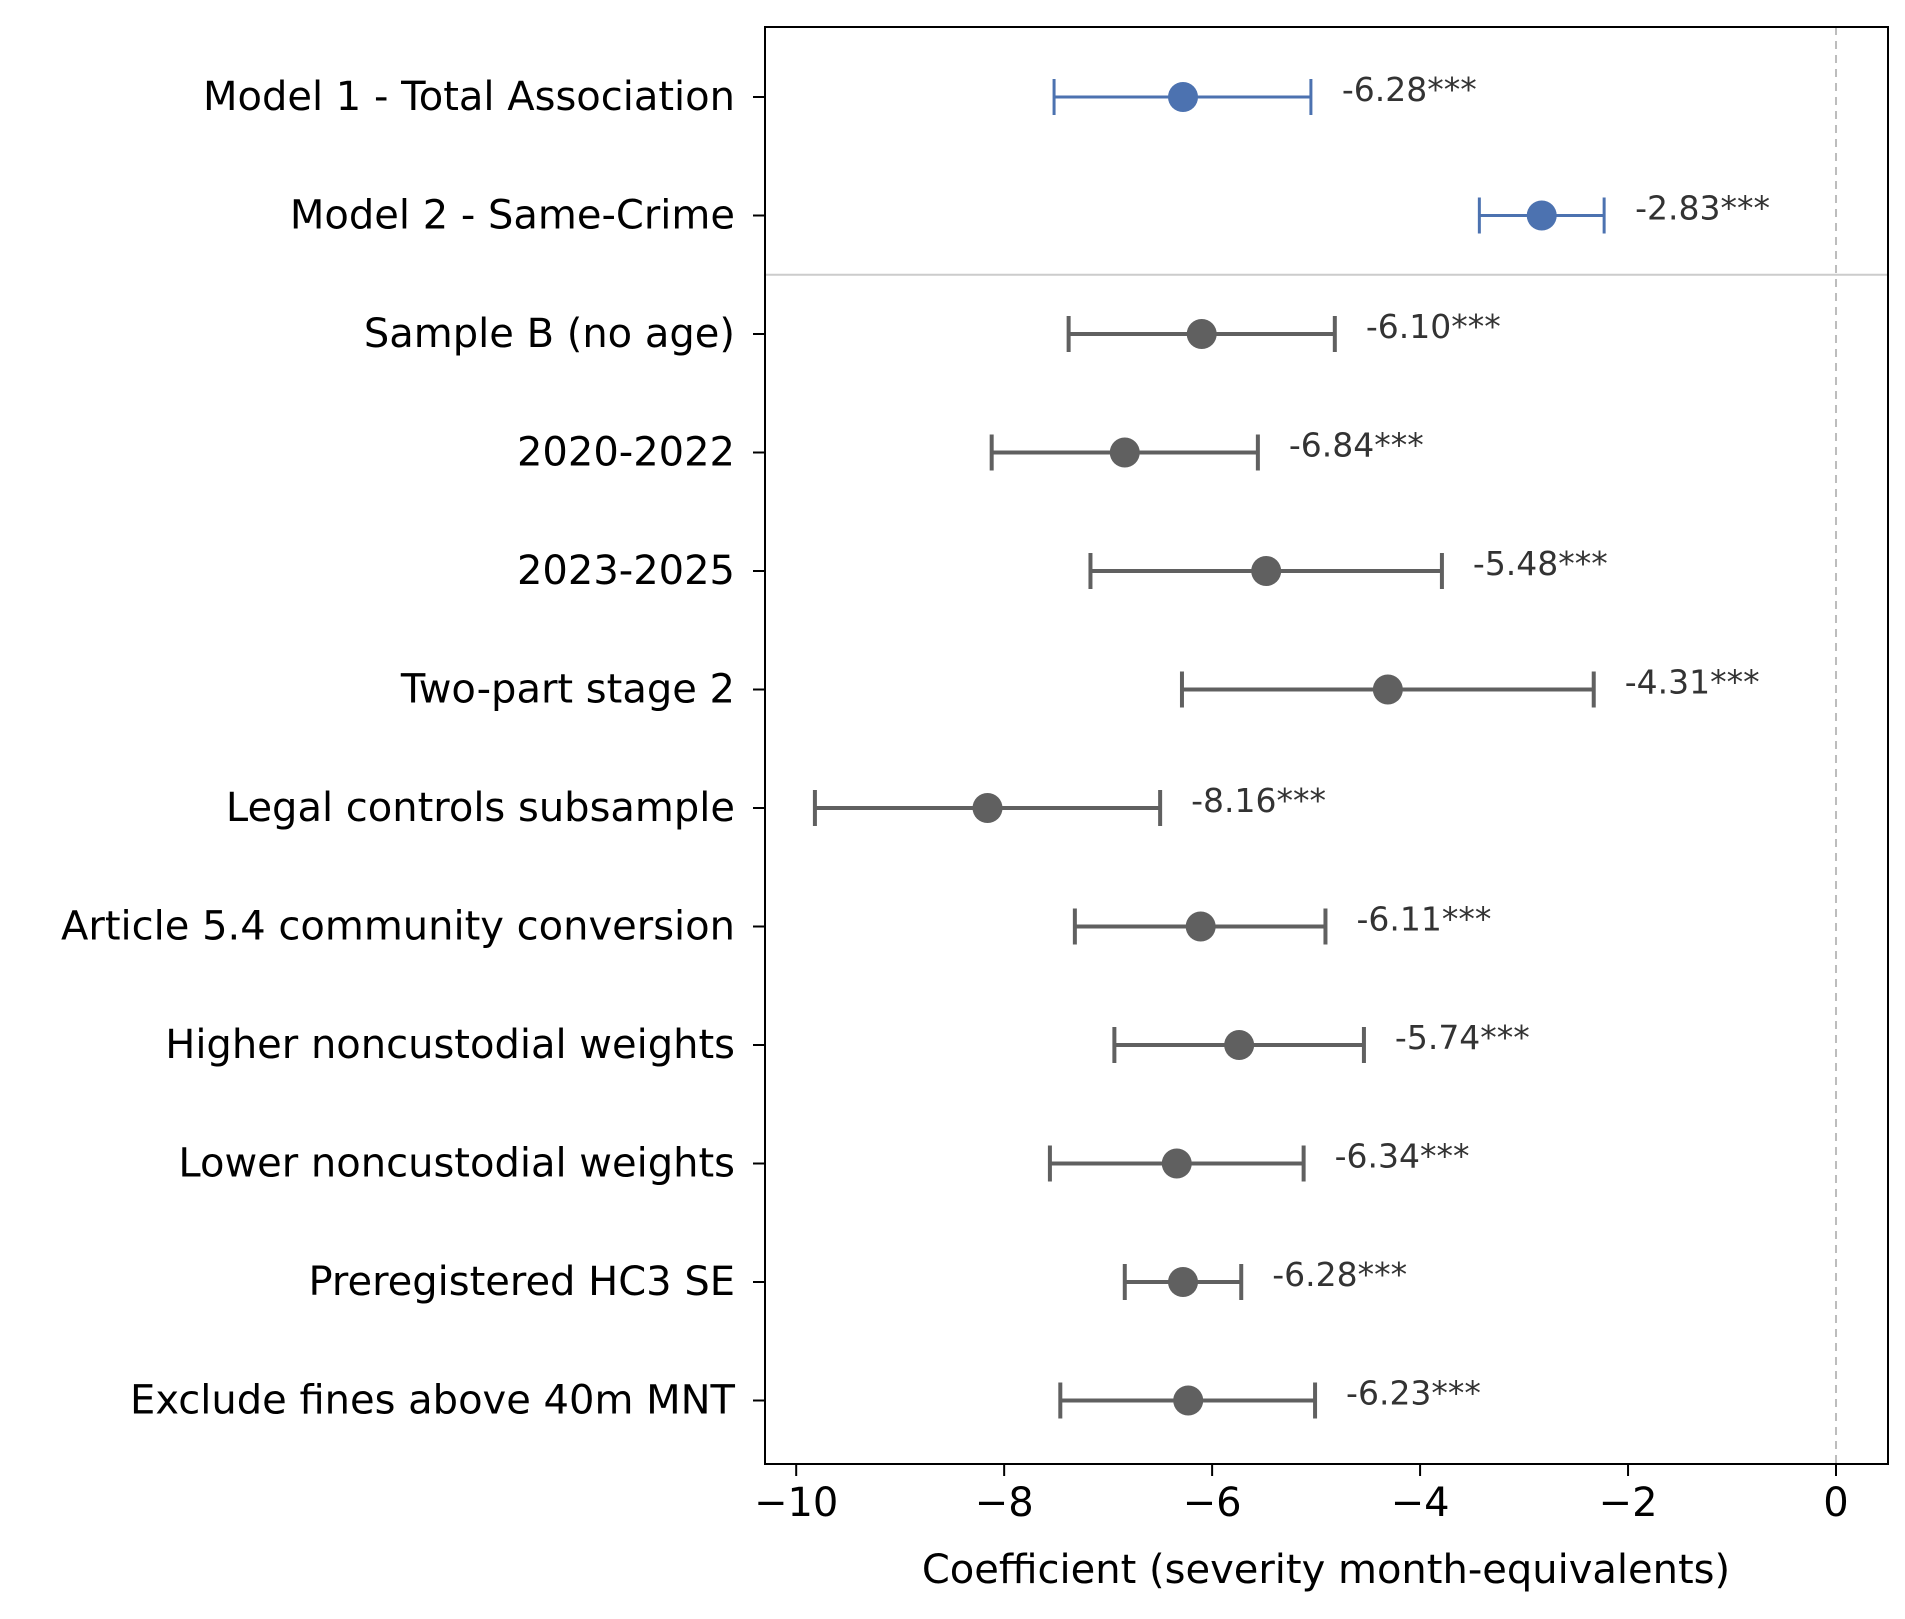  Describe the element at coordinates (1692, 682) in the screenshot. I see `data-label: -4.31***` at that location.